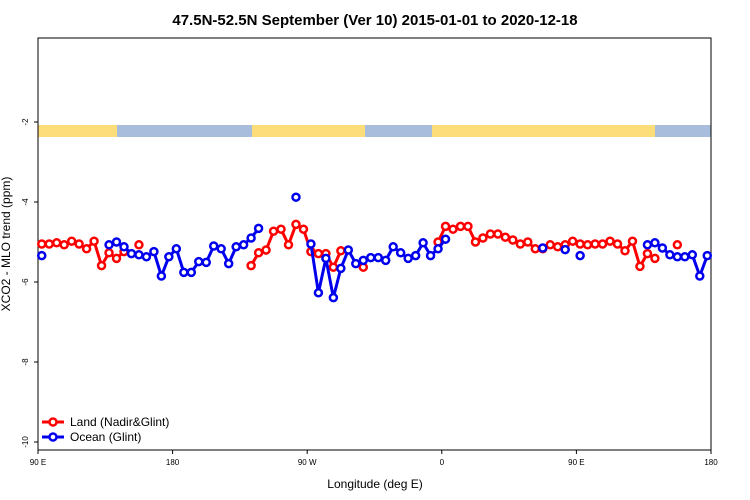  Describe the element at coordinates (374, 484) in the screenshot. I see `x-axis-label: Longitude (deg E)` at that location.